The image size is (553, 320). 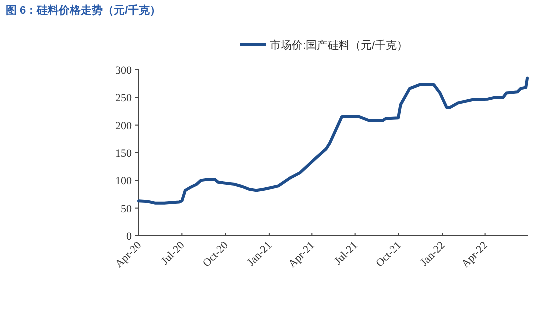 I want to click on legend-label: 市场价:国产硅料（元/千克）, so click(x=339, y=45).